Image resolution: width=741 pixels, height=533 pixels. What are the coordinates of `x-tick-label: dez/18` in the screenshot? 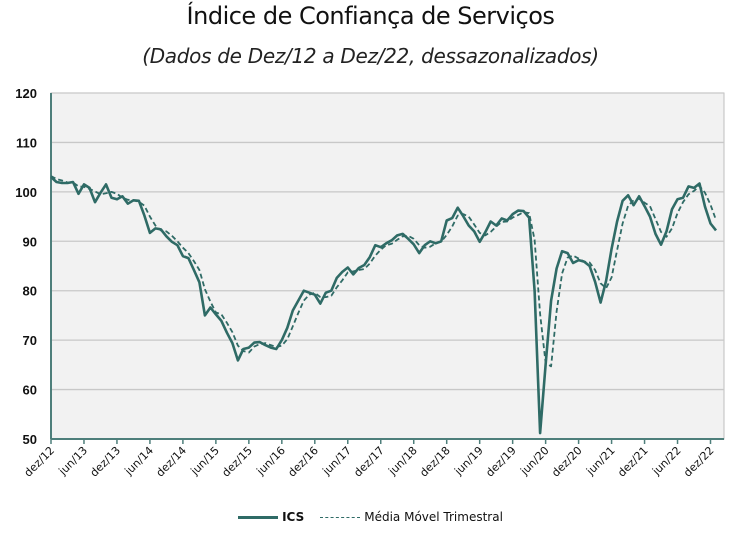 It's located at (435, 462).